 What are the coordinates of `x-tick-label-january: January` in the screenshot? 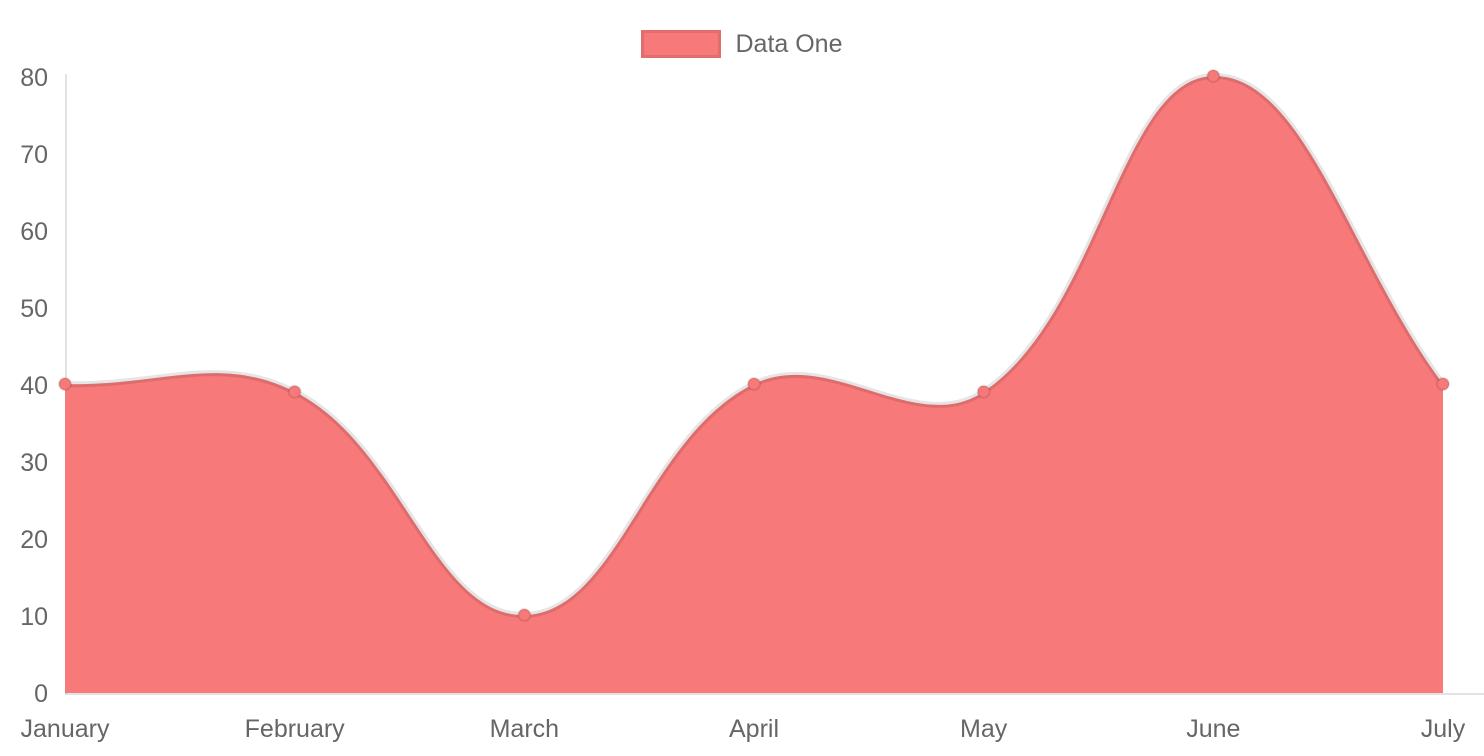 It's located at (65, 729).